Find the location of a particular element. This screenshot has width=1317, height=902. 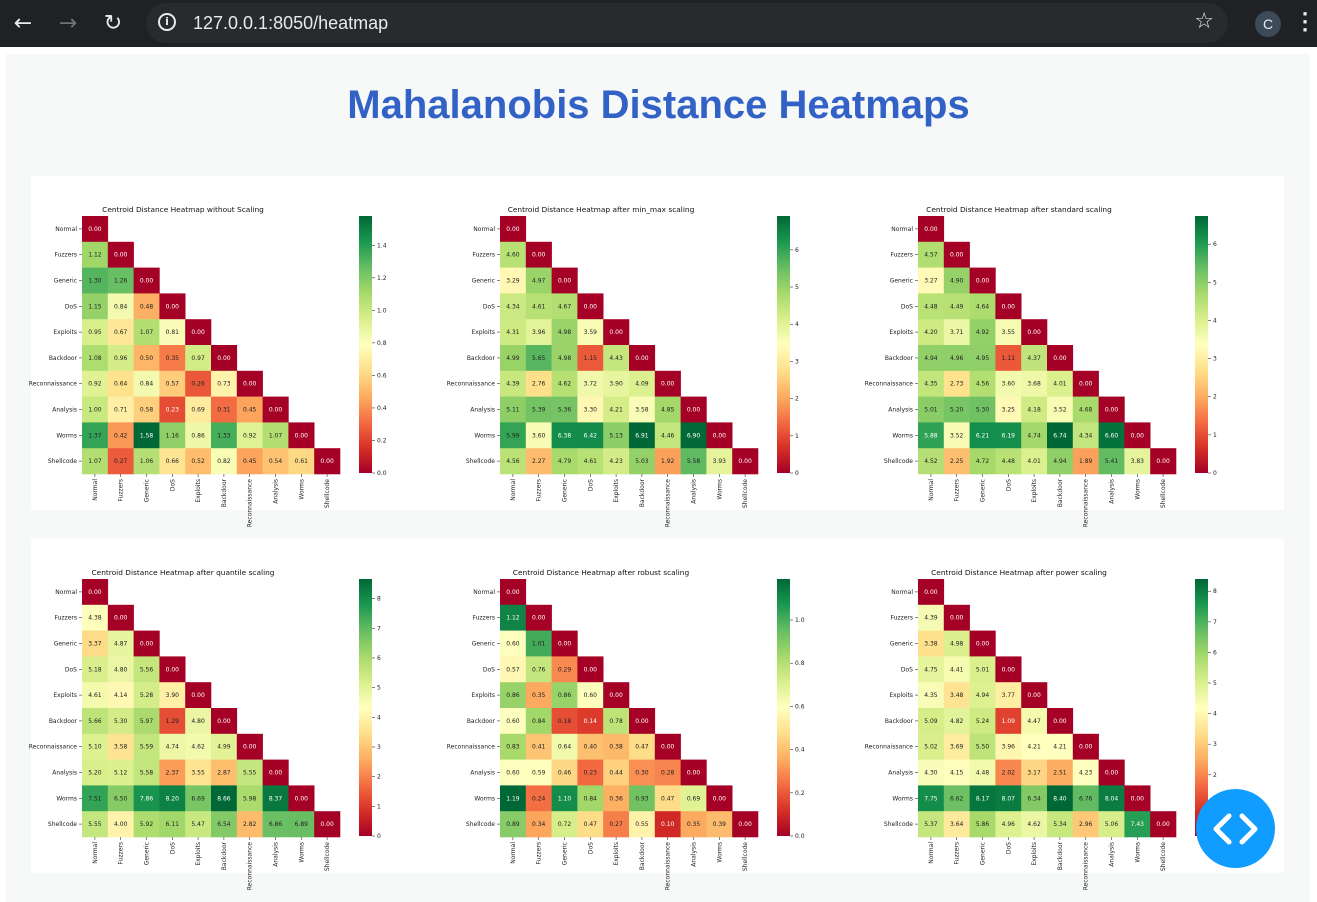

cell-value-label: 7.86 is located at coordinates (147, 798).